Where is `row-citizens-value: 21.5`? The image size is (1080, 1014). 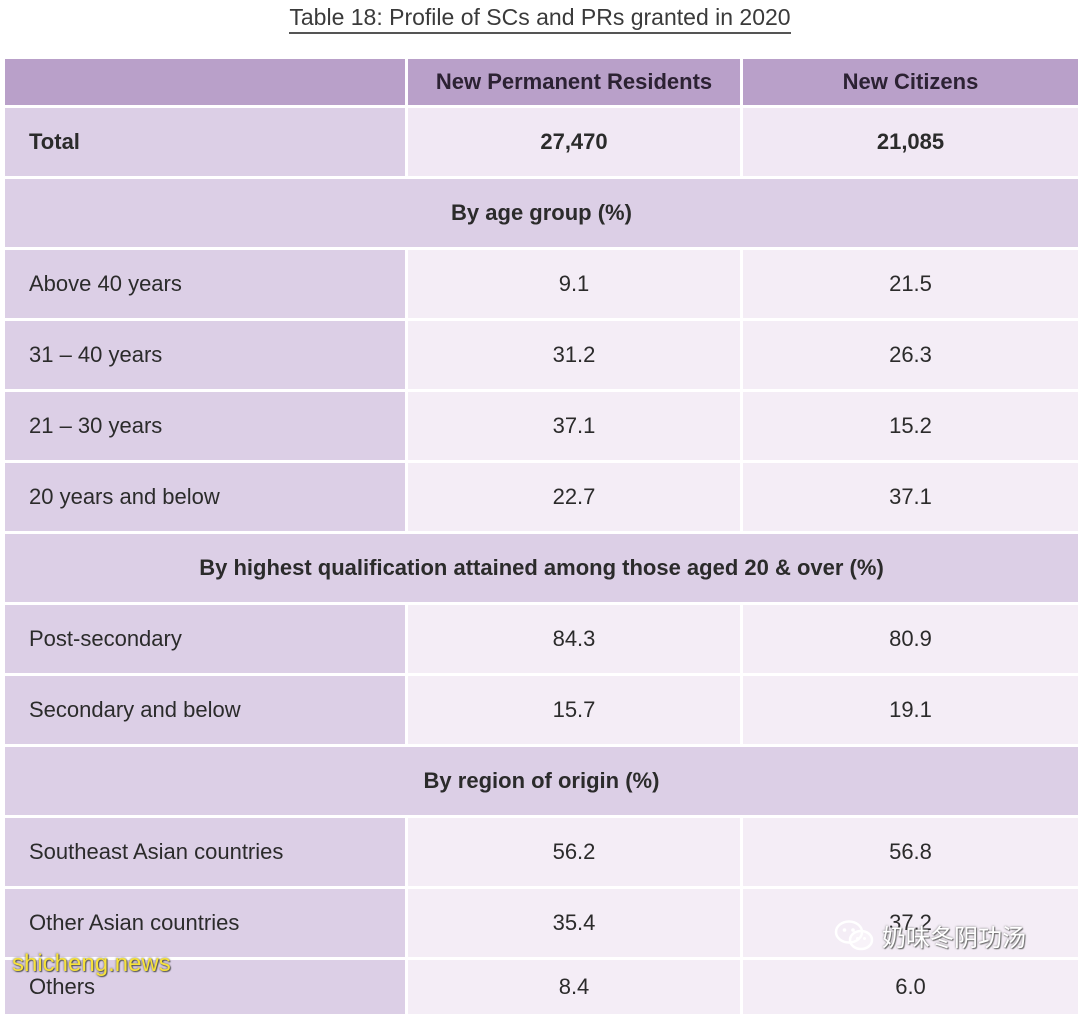 row-citizens-value: 21.5 is located at coordinates (909, 284).